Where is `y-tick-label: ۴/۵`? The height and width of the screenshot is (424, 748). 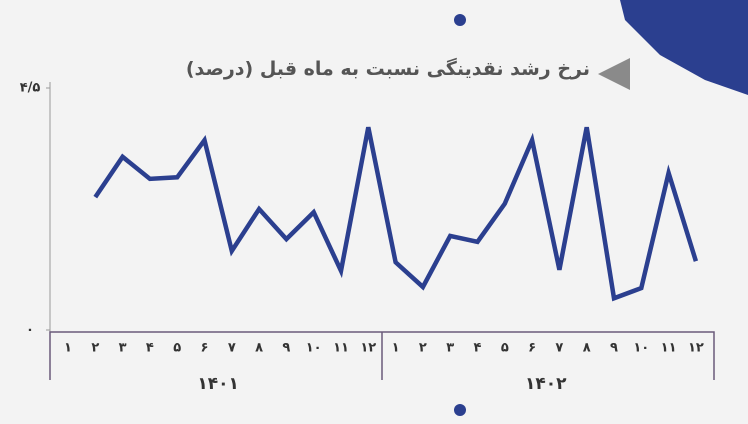
y-tick-label: ۴/۵ is located at coordinates (30, 88).